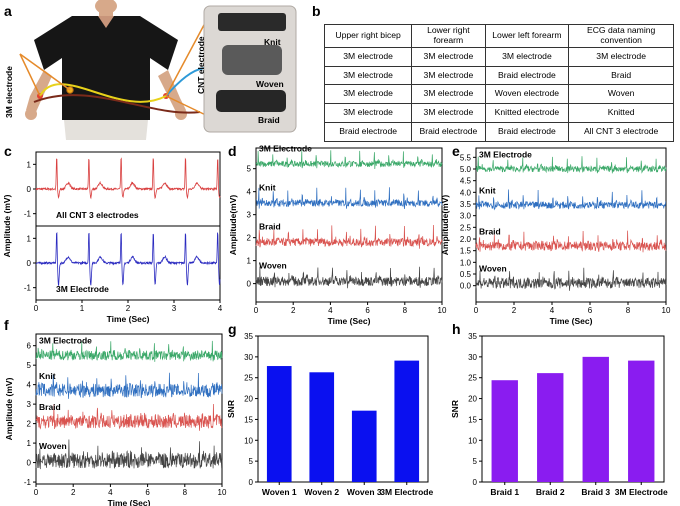 The image size is (680, 506). Describe the element at coordinates (6, 325) in the screenshot. I see `panel-f-label: f` at that location.